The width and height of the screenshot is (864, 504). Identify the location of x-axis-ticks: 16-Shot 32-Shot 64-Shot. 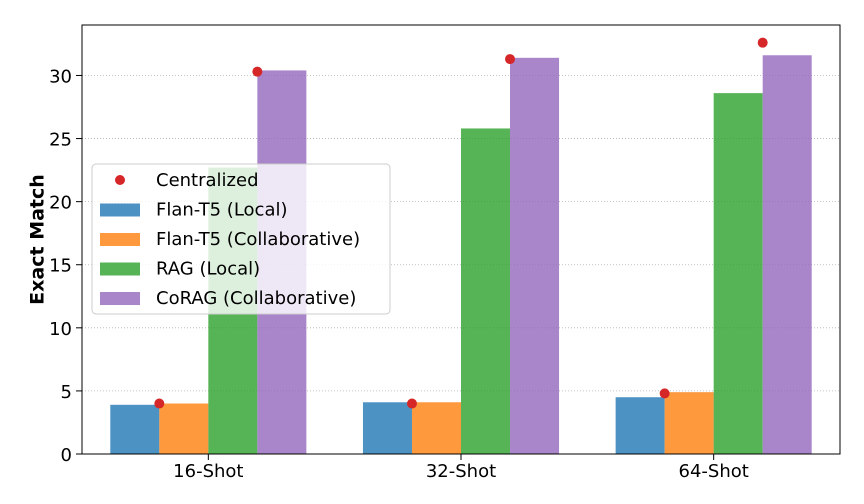
(461, 468).